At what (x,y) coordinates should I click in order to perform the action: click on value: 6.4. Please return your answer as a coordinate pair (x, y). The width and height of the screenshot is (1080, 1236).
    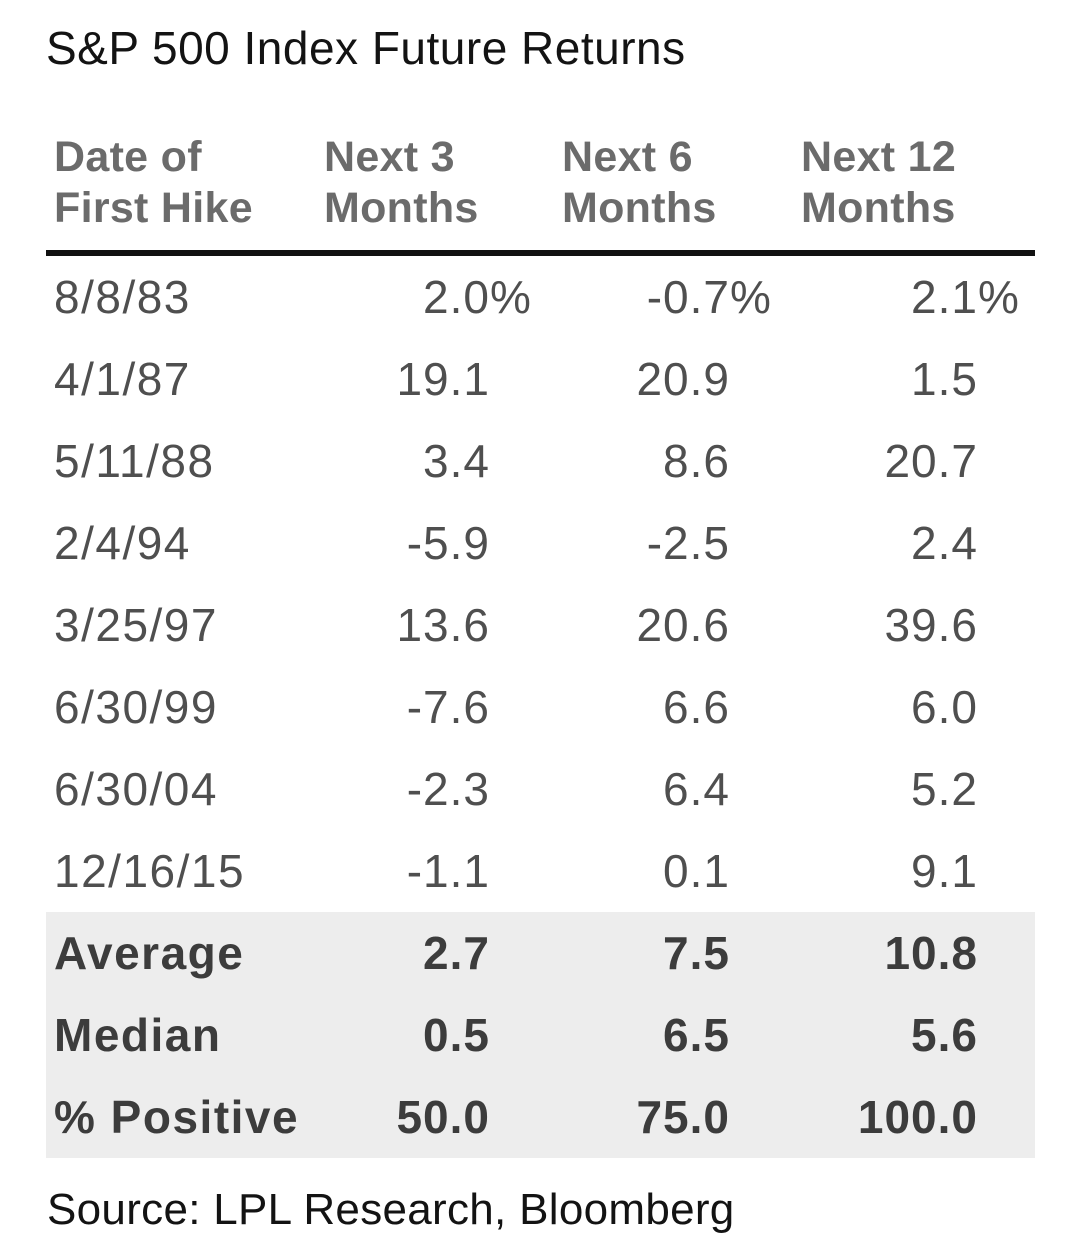
    Looking at the image, I should click on (696, 789).